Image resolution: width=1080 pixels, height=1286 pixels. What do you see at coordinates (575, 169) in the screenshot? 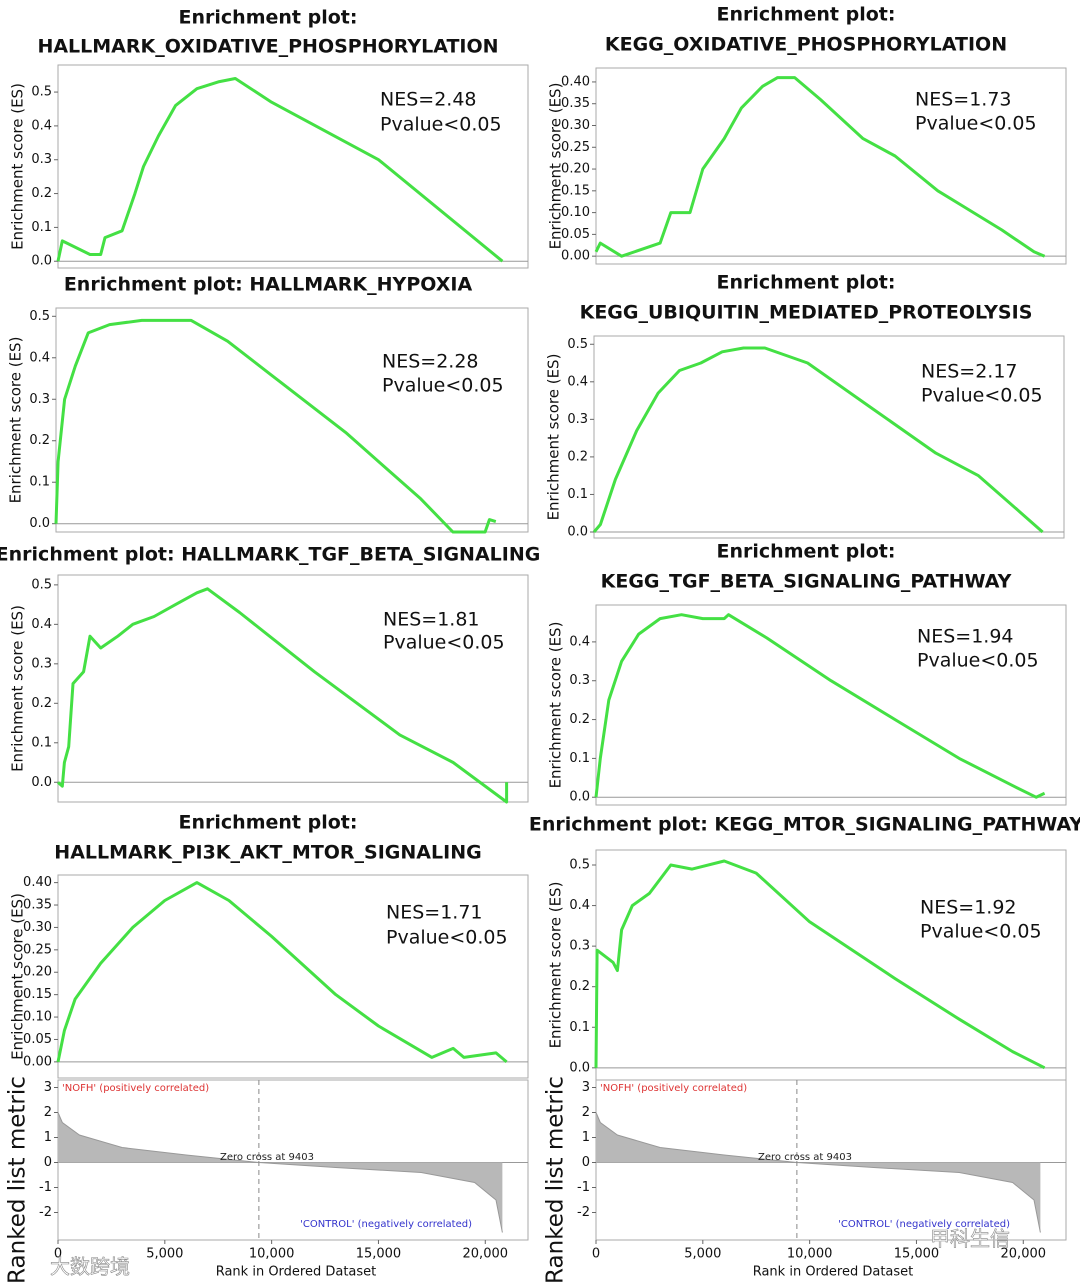
I see `y-tick-label: 0.20` at bounding box center [575, 169].